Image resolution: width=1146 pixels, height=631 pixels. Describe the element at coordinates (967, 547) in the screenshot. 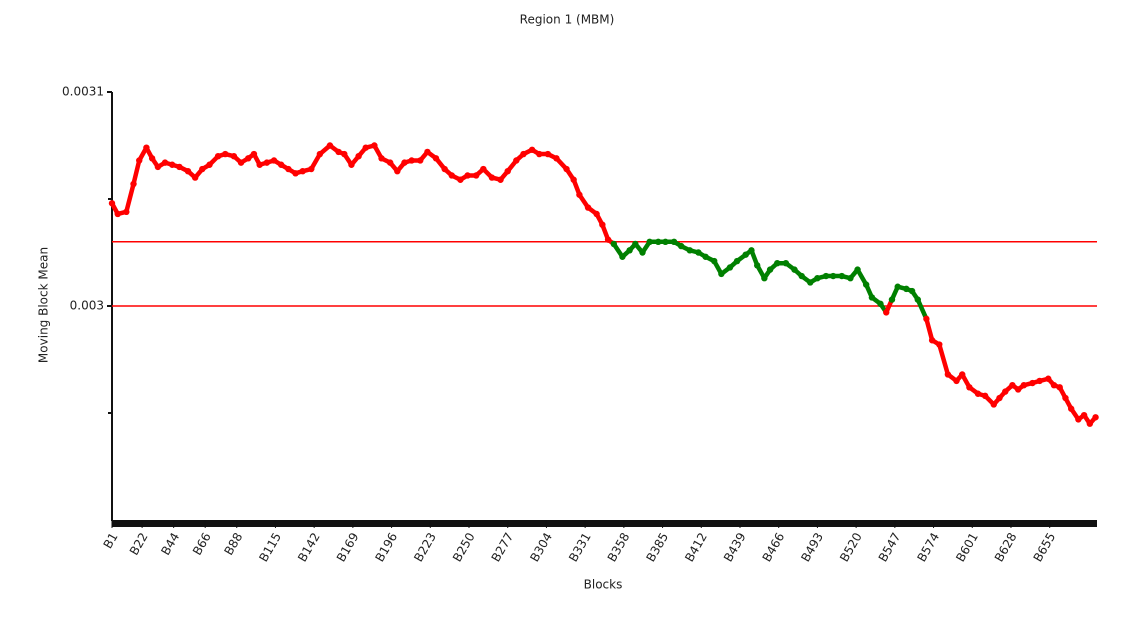

I see `x-tick-label: B601` at that location.